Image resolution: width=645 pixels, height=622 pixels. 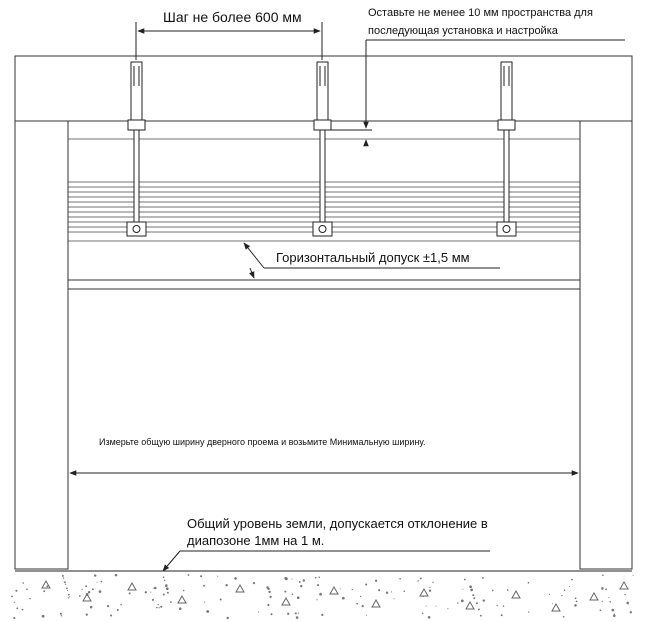 What do you see at coordinates (463, 31) in the screenshot?
I see `clearance-label-line2: последующая установка и настройка` at bounding box center [463, 31].